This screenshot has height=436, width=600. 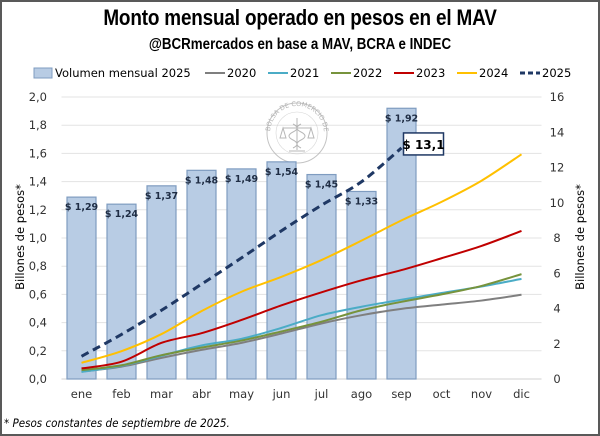 I want to click on y-left-tick-label: 0,2, so click(x=38, y=351).